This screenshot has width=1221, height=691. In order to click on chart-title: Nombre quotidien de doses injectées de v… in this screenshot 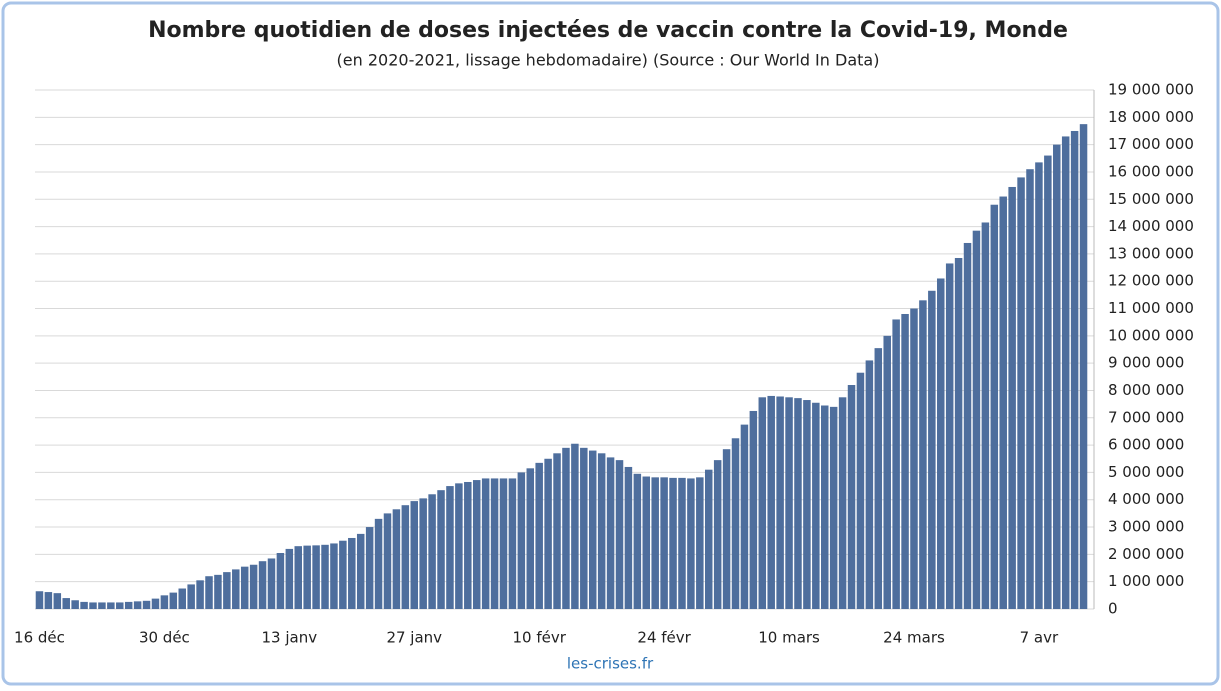, I will do `click(608, 30)`.